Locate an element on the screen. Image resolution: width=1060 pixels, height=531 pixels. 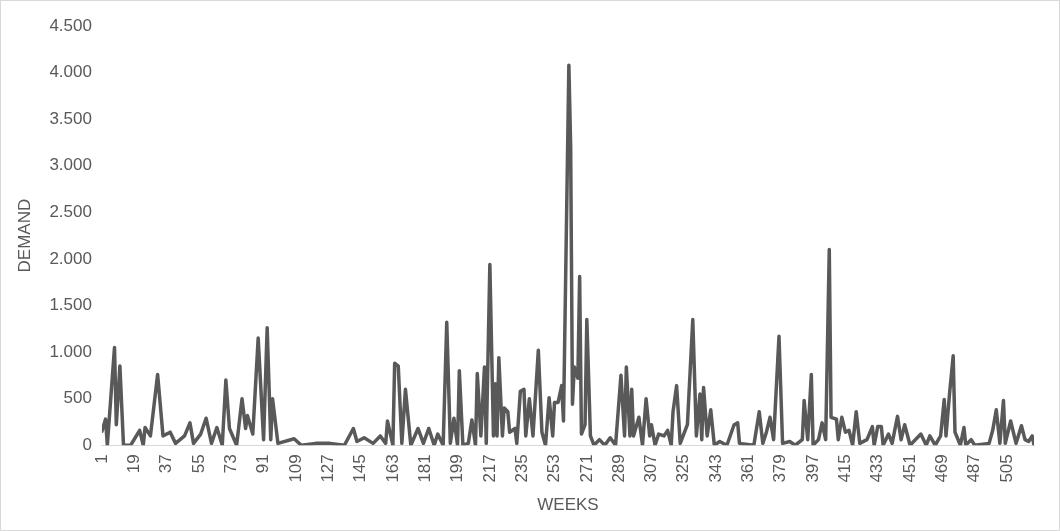
x-tick-label: 451 is located at coordinates (909, 468).